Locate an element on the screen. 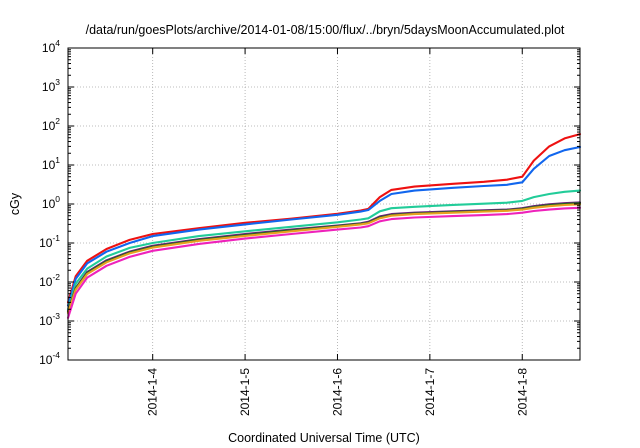 The height and width of the screenshot is (448, 640). x-axis-title: Coordinated Universal Time (UTC) is located at coordinates (324, 438).